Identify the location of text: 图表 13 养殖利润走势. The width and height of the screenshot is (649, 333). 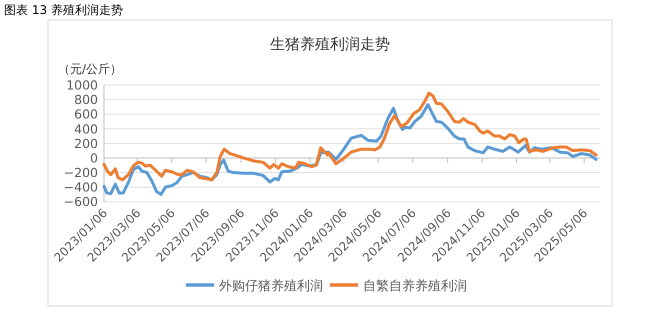
(63, 10).